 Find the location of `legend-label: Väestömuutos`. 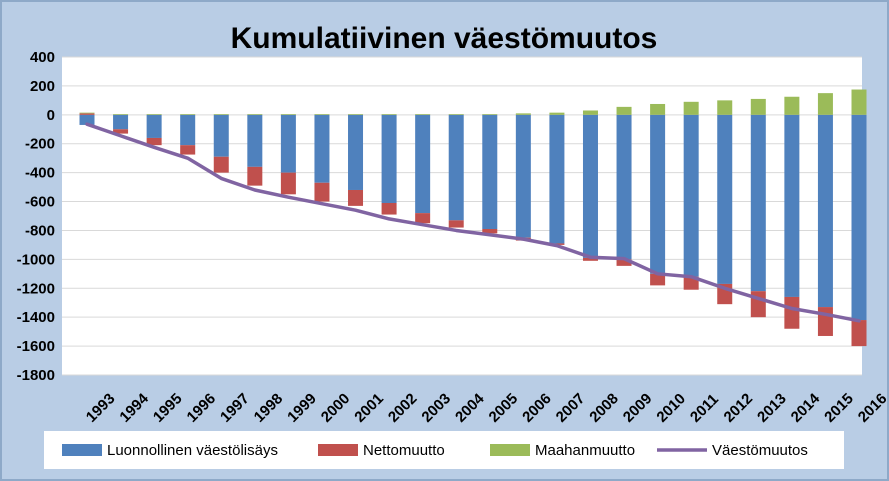

legend-label: Väestömuutos is located at coordinates (760, 450).